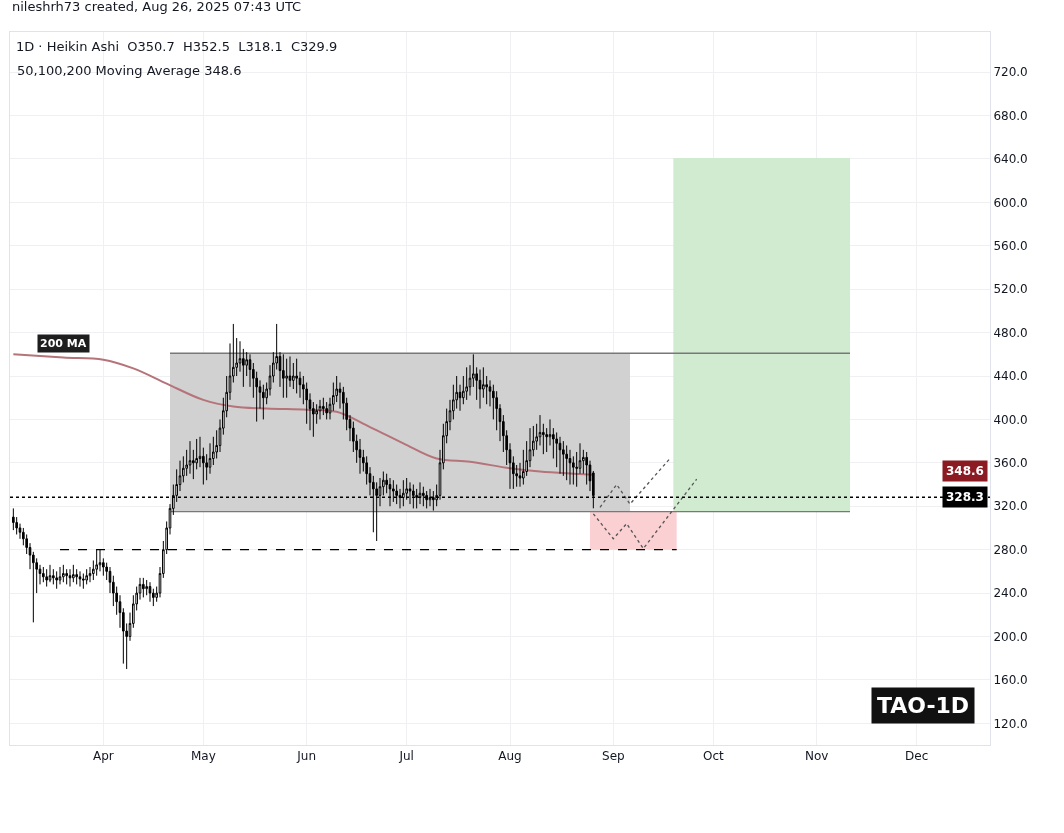  What do you see at coordinates (613, 756) in the screenshot?
I see `x-tick-label: Sep` at bounding box center [613, 756].